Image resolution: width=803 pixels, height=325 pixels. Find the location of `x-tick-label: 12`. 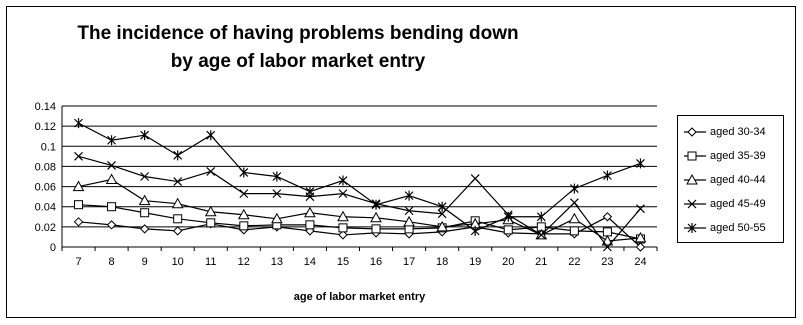

x-tick-label: 12 is located at coordinates (244, 262).